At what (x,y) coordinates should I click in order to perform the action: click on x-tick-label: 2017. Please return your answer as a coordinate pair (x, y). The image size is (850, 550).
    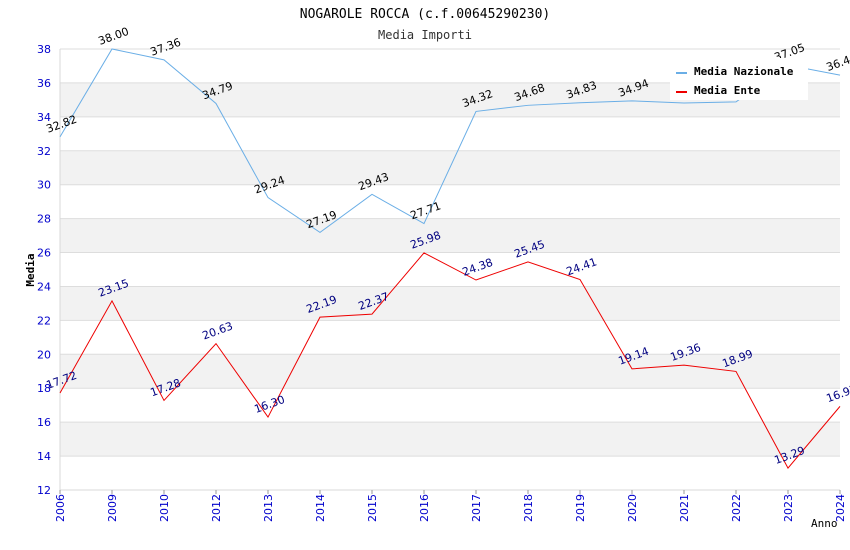
    Looking at the image, I should click on (476, 508).